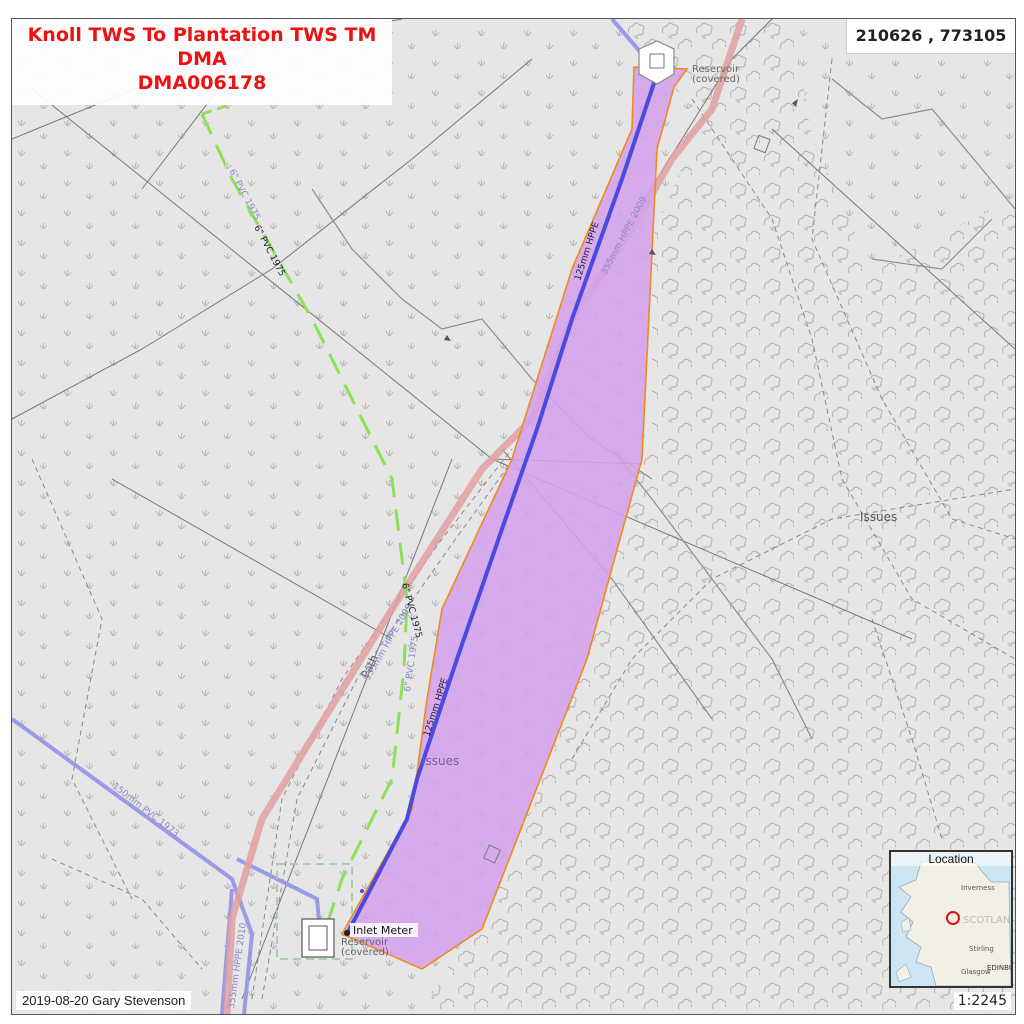  What do you see at coordinates (762, 144) in the screenshot?
I see `small-building` at bounding box center [762, 144].